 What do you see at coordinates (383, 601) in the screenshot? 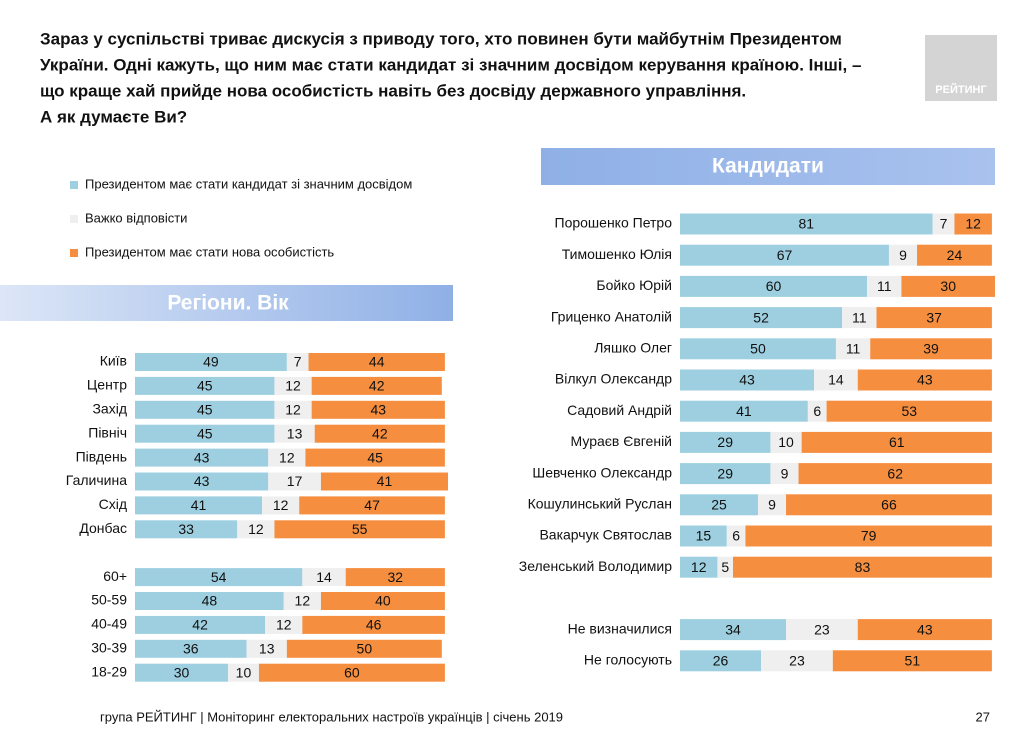
I see `value-label: 40` at bounding box center [383, 601].